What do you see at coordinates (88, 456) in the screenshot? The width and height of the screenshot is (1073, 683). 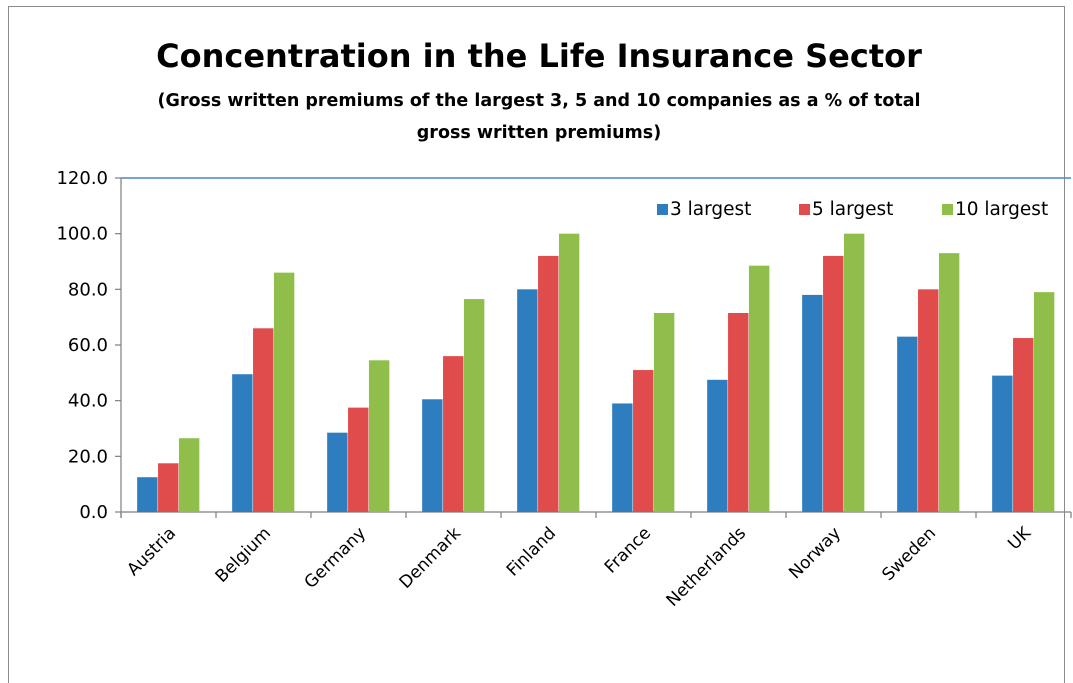 I see `y-tick-label: 20.0` at bounding box center [88, 456].